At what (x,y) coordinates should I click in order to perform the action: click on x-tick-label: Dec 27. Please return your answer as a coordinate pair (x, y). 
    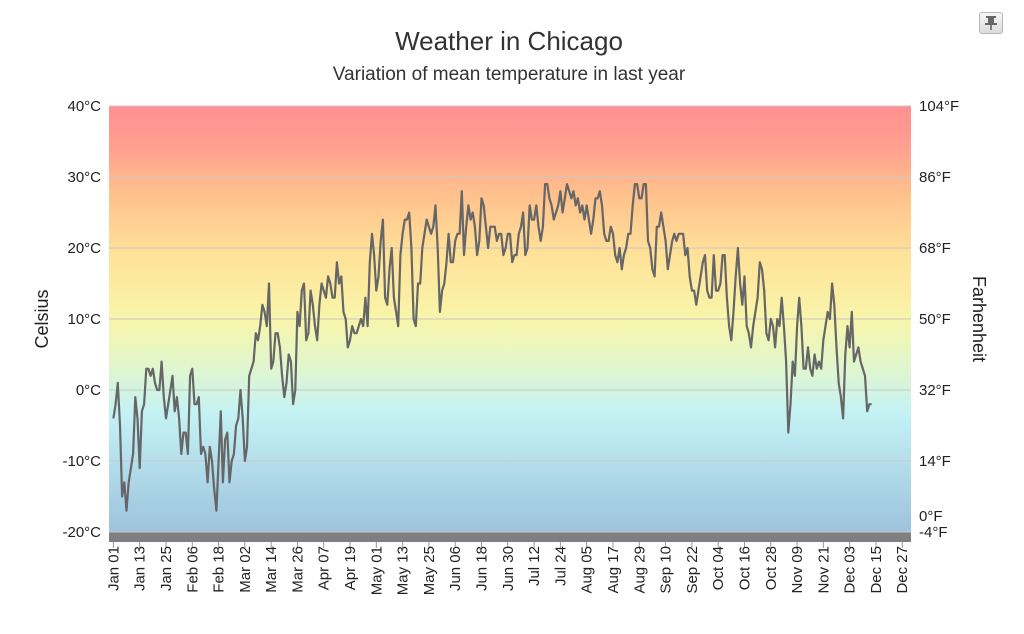
    Looking at the image, I should click on (902, 570).